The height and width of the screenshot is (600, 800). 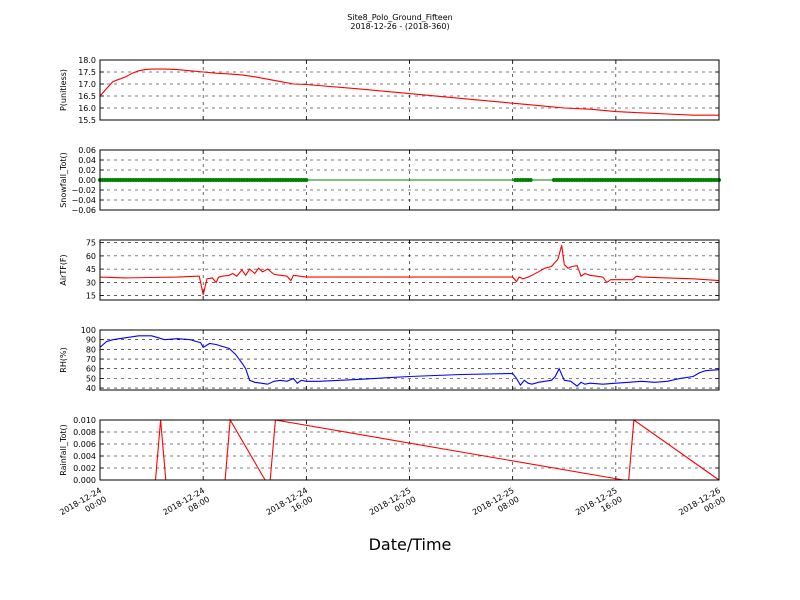 What do you see at coordinates (87, 84) in the screenshot?
I see `y-tick-label: 17.0` at bounding box center [87, 84].